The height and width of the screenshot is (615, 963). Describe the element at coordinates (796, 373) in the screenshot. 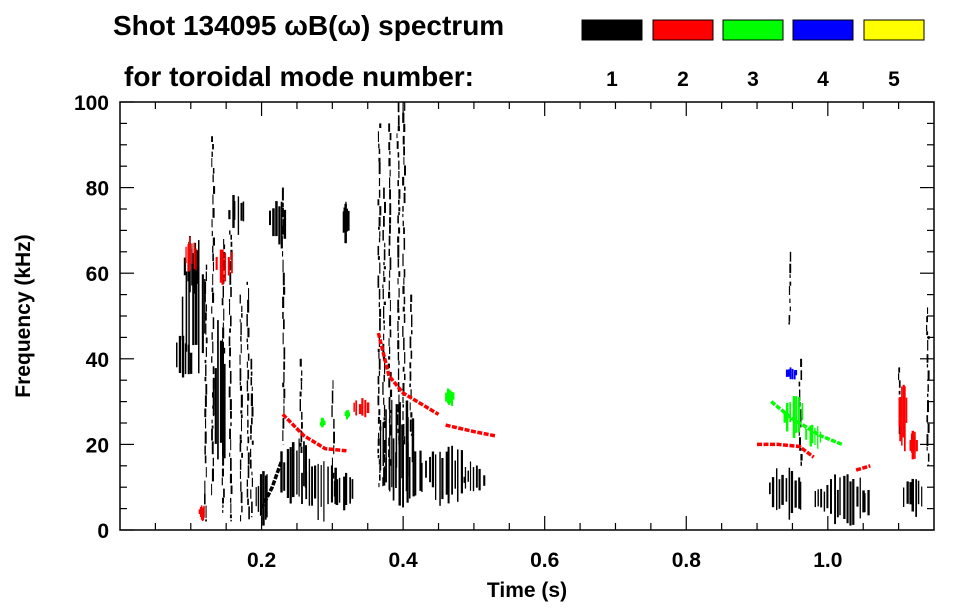

I see `mode-n4-stroke` at that location.